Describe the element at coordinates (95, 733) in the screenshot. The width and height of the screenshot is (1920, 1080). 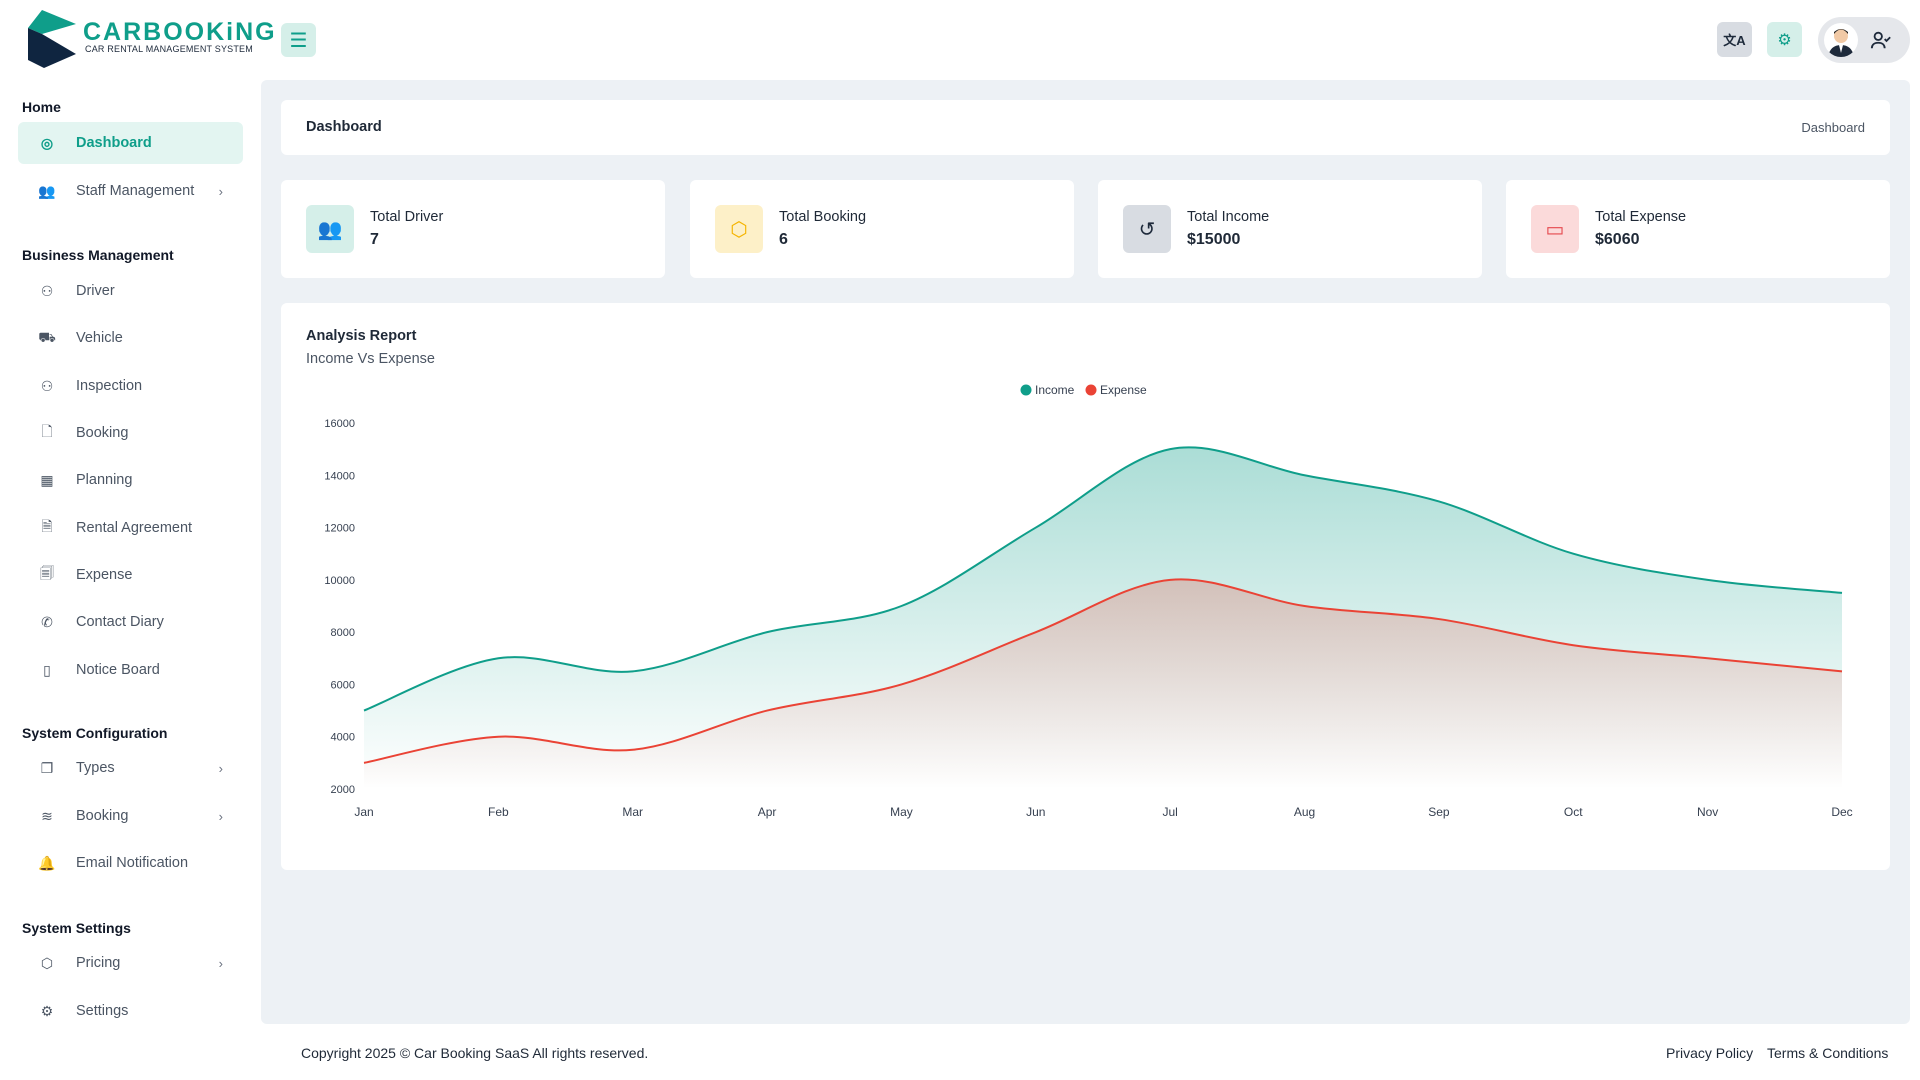
I see `sidebar-section-title: System Configuration` at that location.